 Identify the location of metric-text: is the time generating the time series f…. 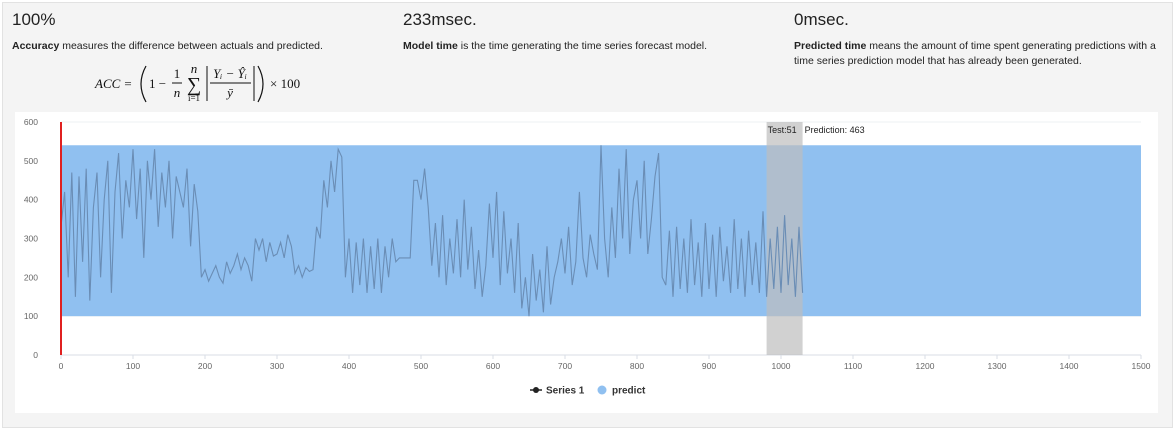
(584, 46).